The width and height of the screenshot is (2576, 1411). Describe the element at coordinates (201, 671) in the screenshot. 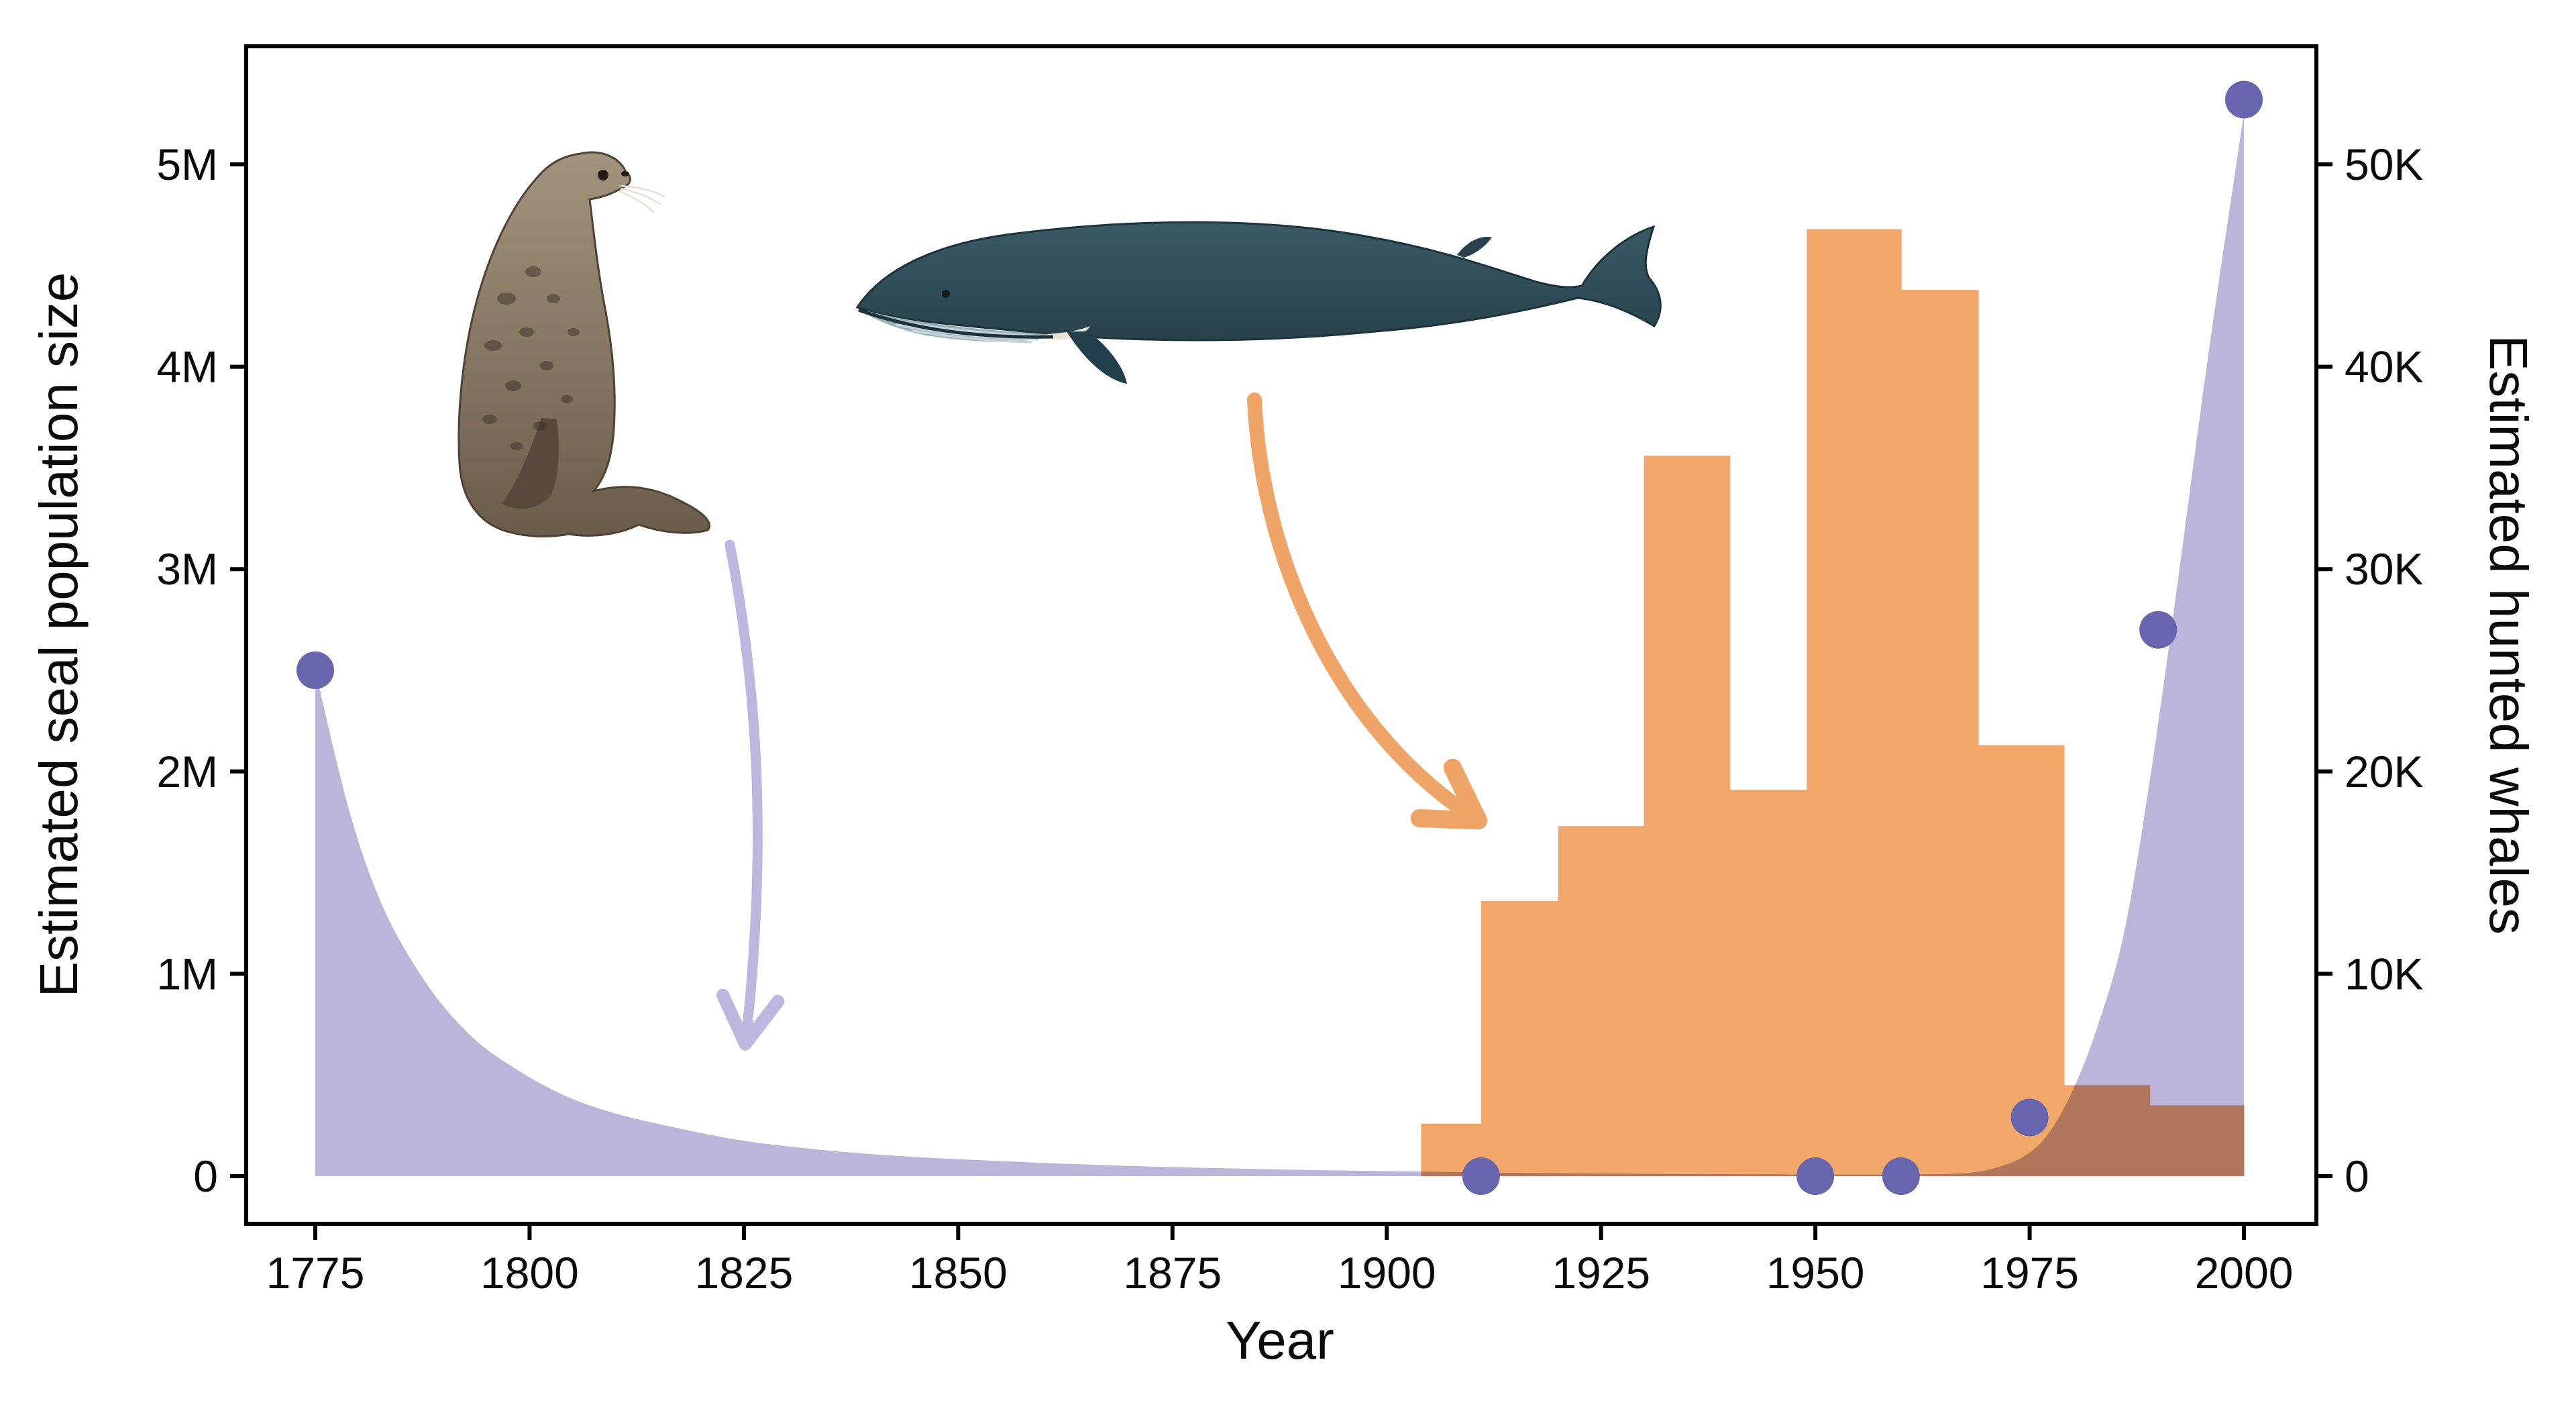

I see `left-axis-ticks: 0 1M 2M 3M 4M 5M` at that location.